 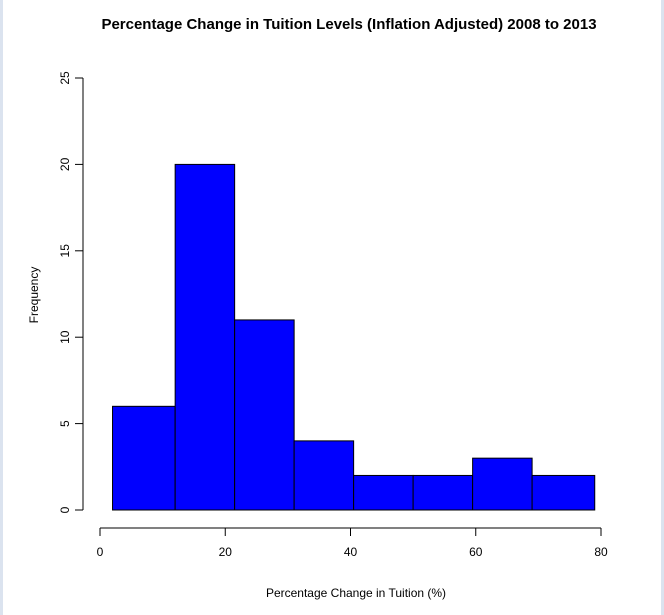 I want to click on y-tick-label: 5, so click(x=65, y=423).